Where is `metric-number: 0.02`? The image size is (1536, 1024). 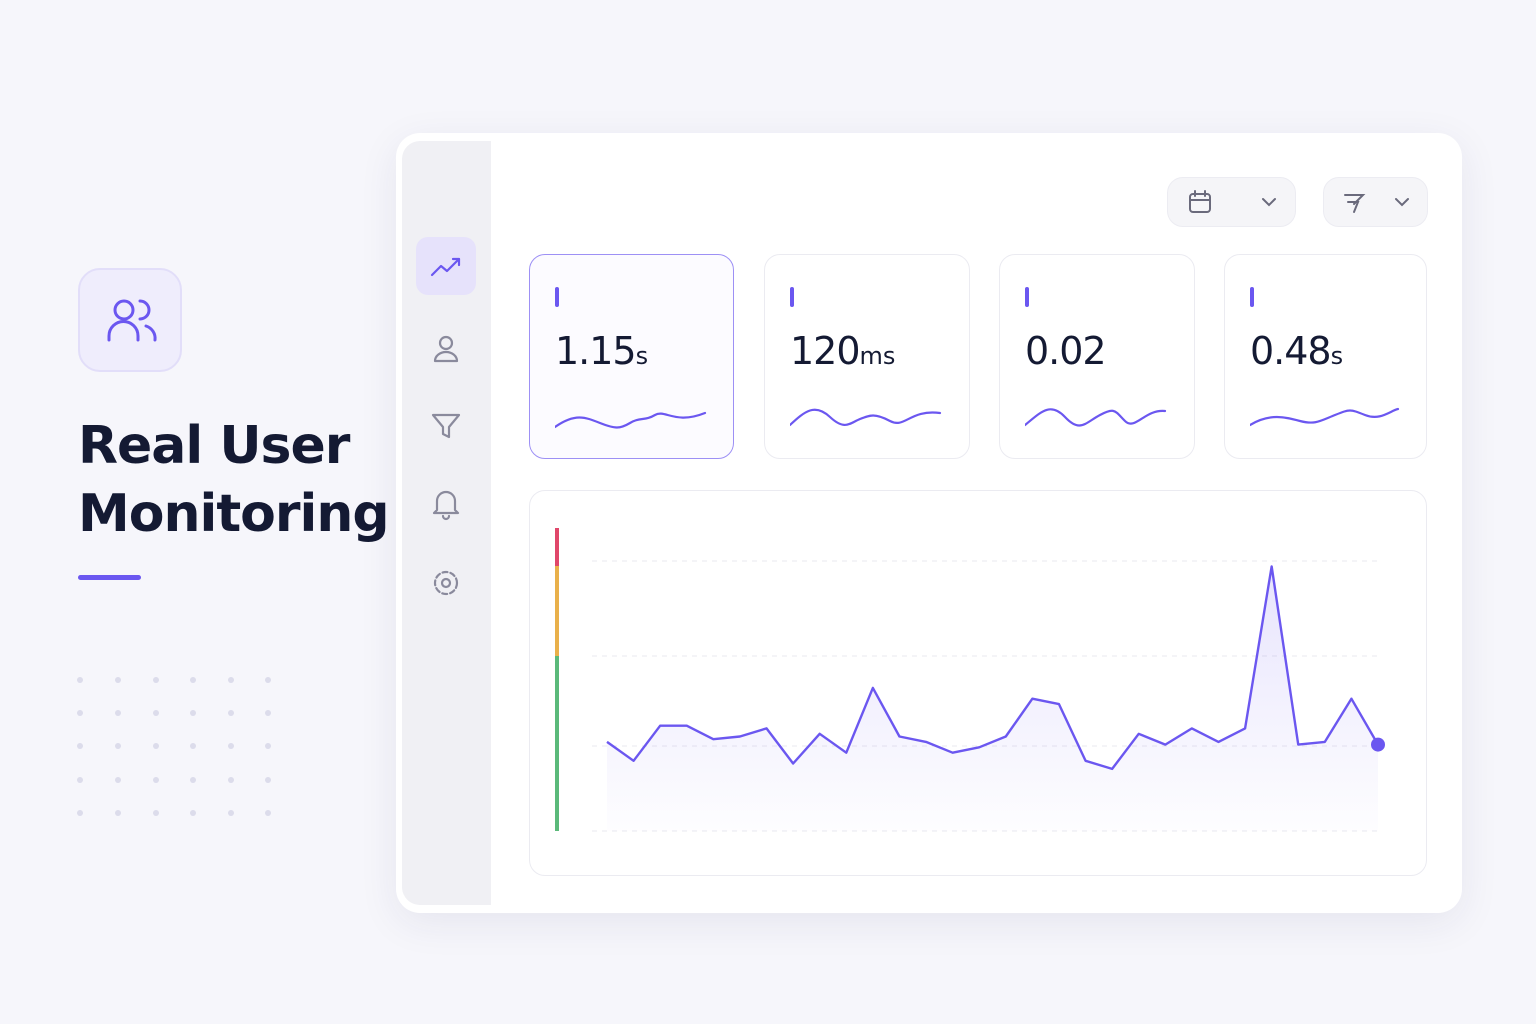 metric-number: 0.02 is located at coordinates (1066, 351).